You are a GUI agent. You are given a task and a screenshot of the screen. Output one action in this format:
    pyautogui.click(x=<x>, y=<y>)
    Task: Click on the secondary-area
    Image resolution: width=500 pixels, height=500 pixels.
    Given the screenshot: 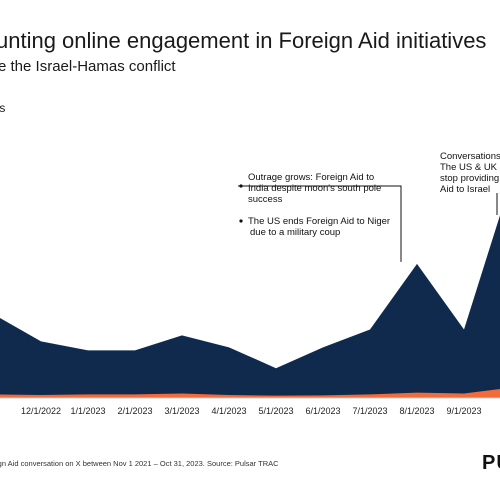 What is the action you would take?
    pyautogui.click(x=250, y=393)
    